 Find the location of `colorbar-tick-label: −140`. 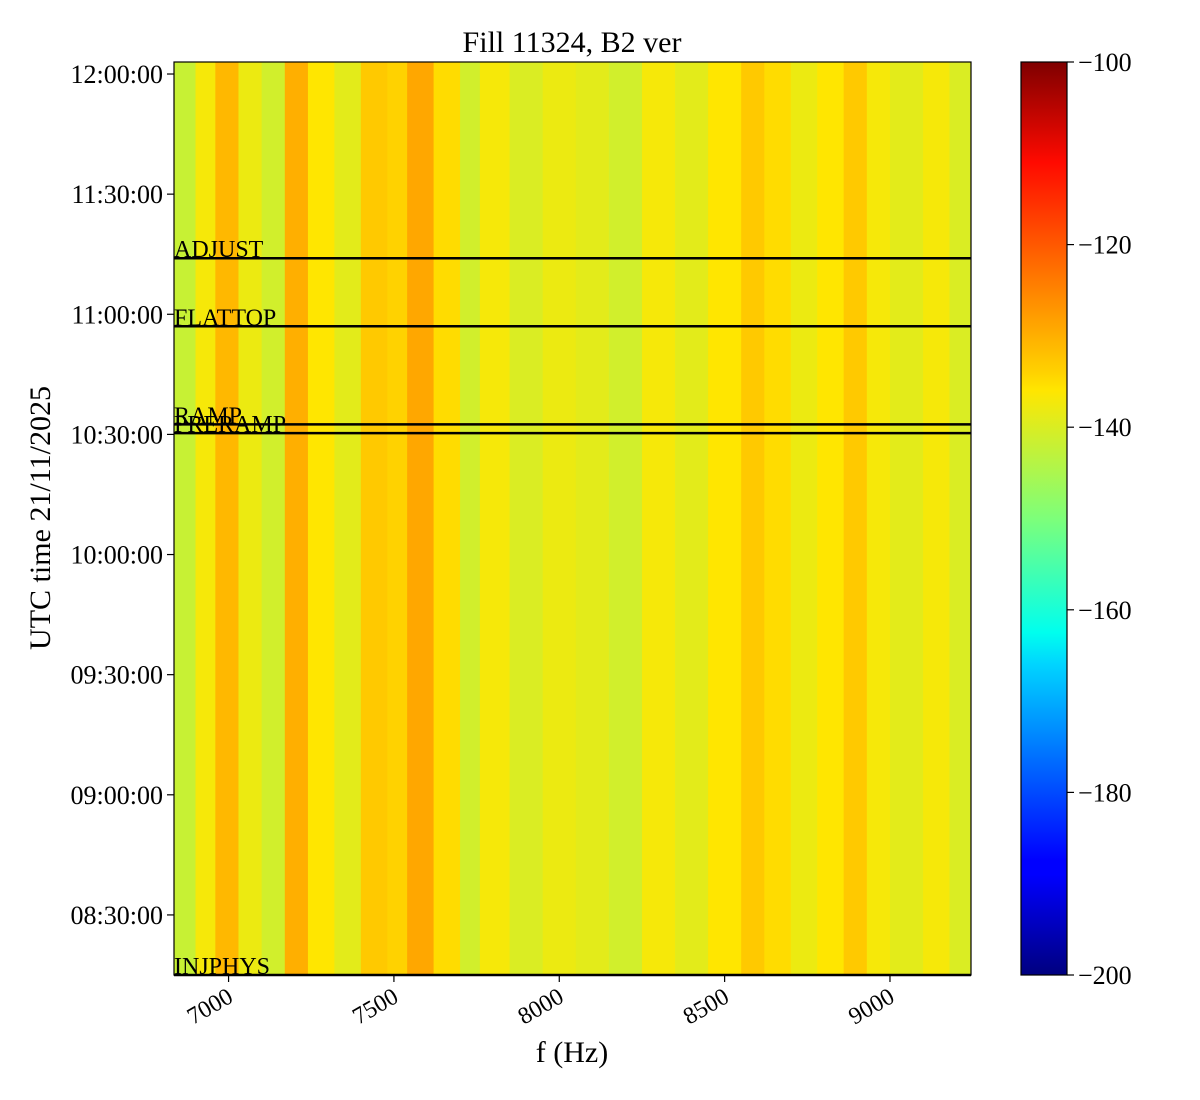

colorbar-tick-label: −140 is located at coordinates (1105, 427).